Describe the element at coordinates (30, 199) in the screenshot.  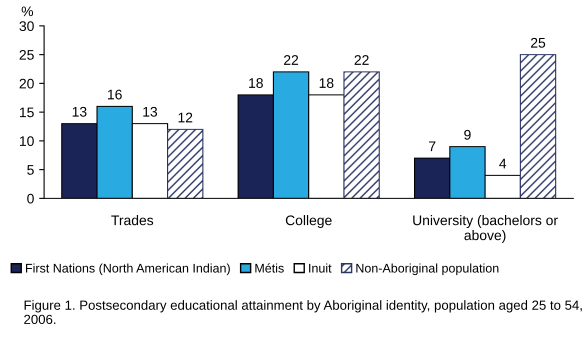
I see `y-tick-label: 0` at that location.